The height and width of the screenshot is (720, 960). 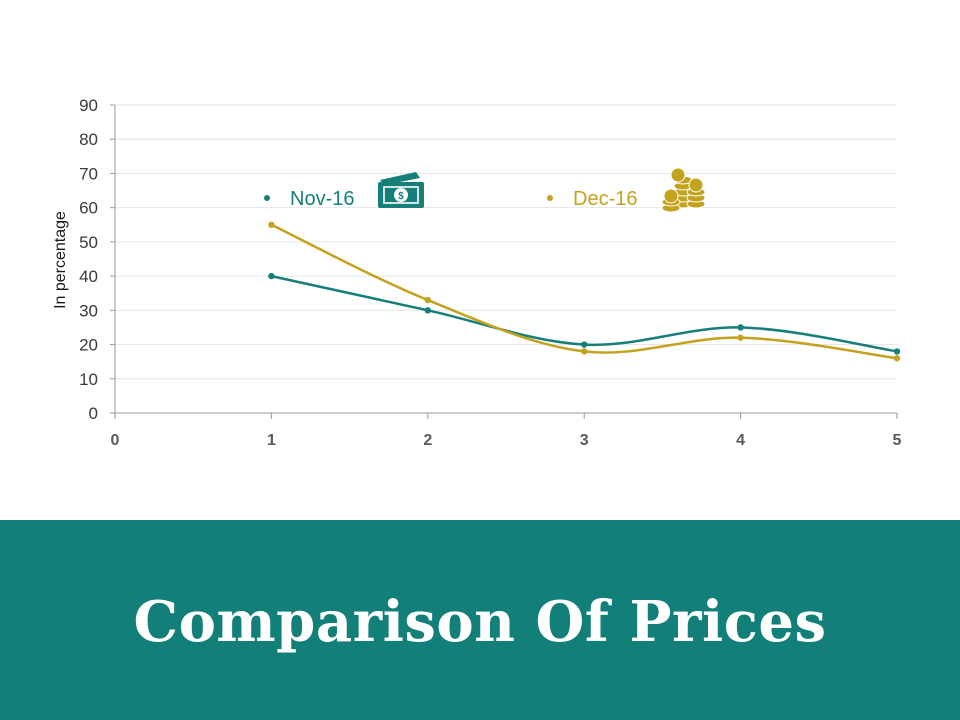 What do you see at coordinates (683, 190) in the screenshot?
I see `coin-stack-icon` at bounding box center [683, 190].